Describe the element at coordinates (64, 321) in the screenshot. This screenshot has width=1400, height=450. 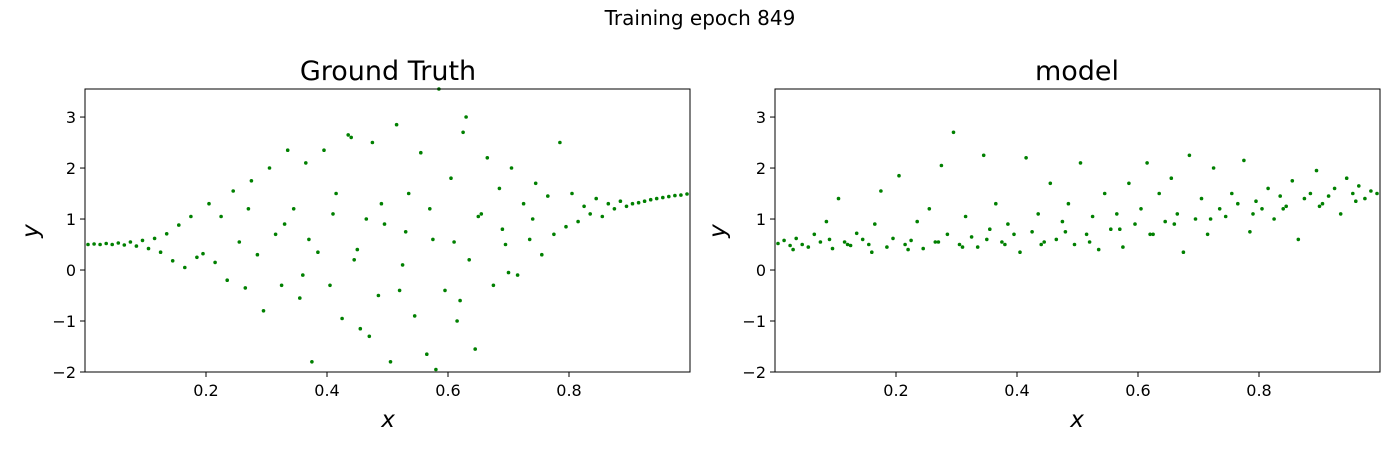
I see `ground-truth-y-tick-label: −1` at that location.